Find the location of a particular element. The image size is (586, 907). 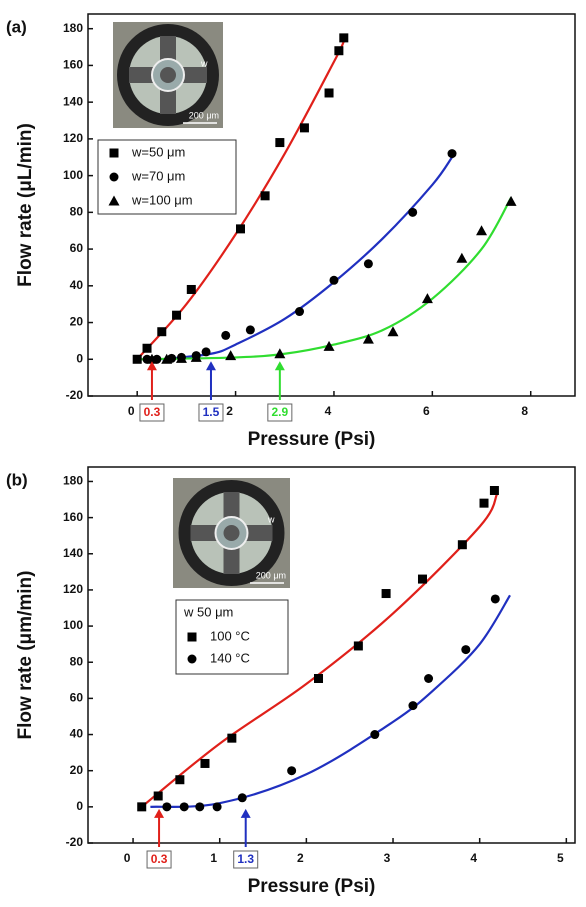

y-tick-label: 20 is located at coordinates (77, 322).